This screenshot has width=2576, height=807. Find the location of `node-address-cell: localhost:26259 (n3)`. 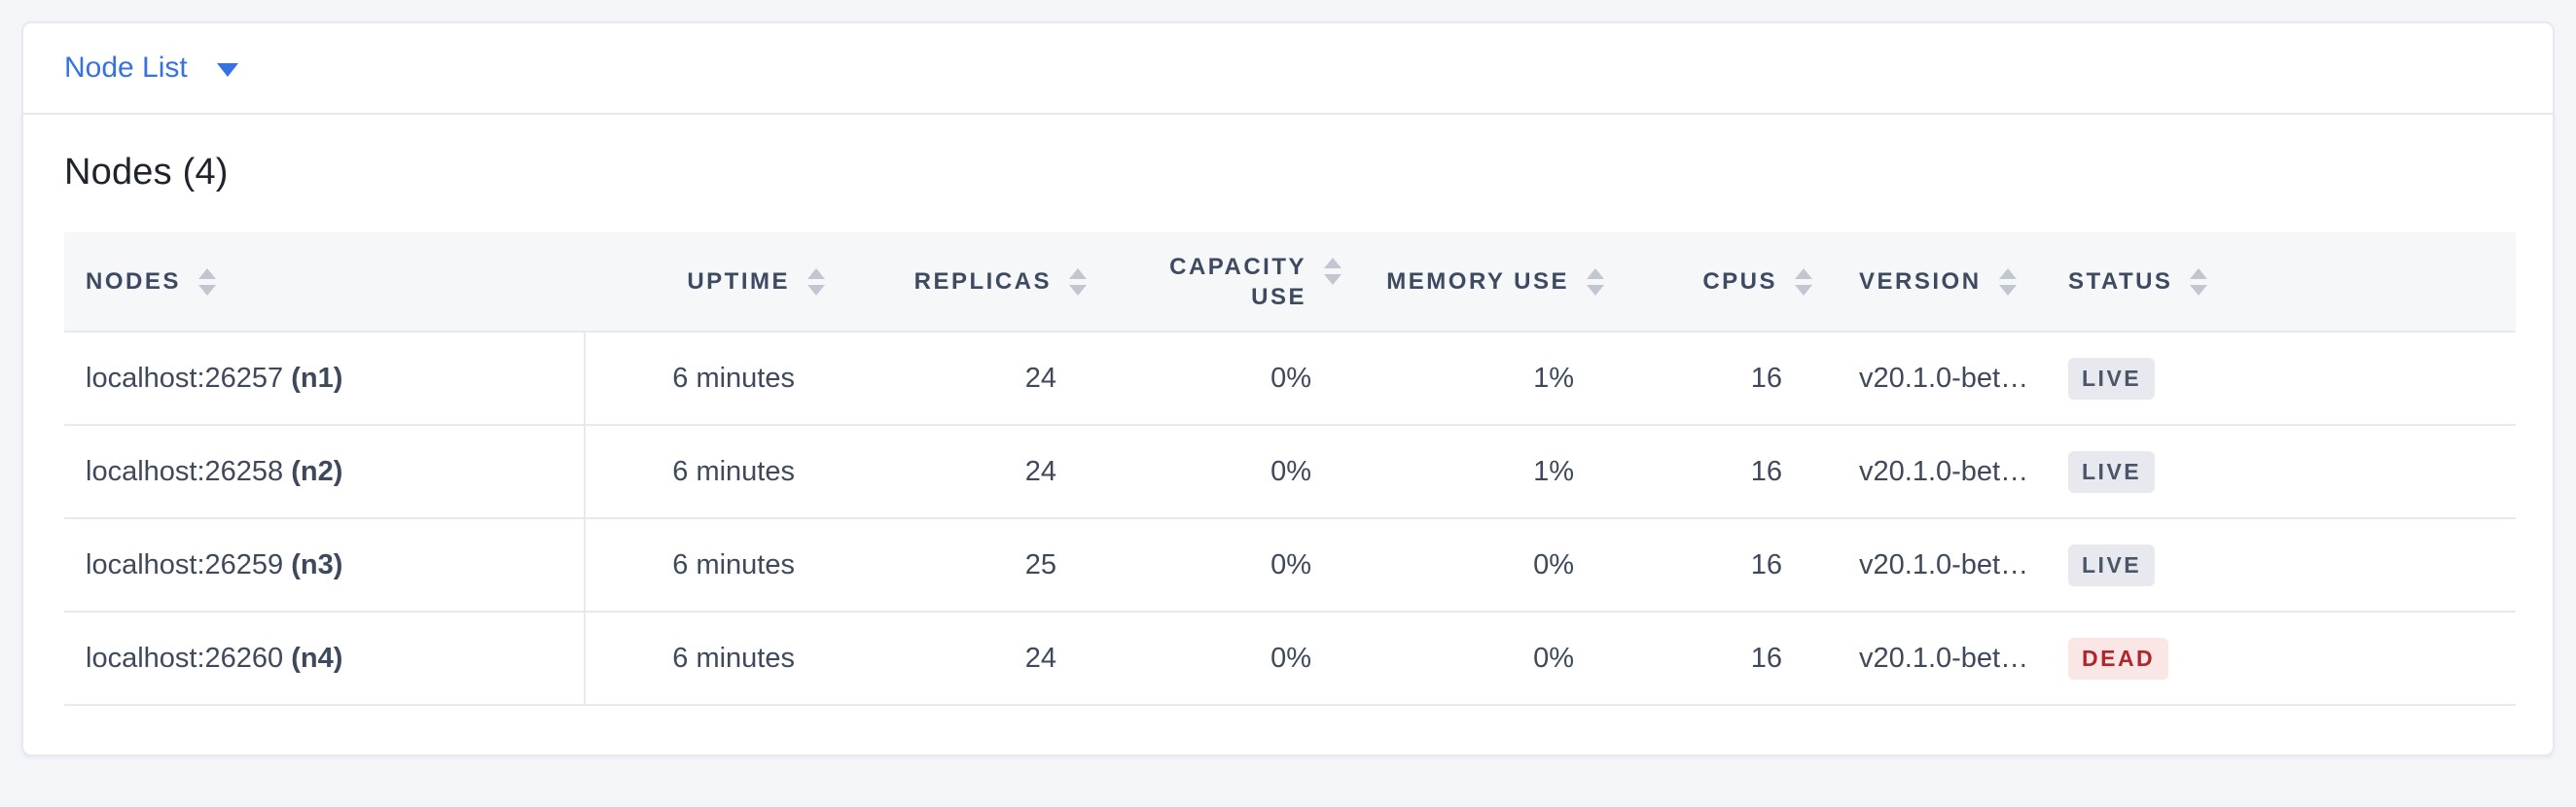

node-address-cell: localhost:26259 (n3) is located at coordinates (325, 565).